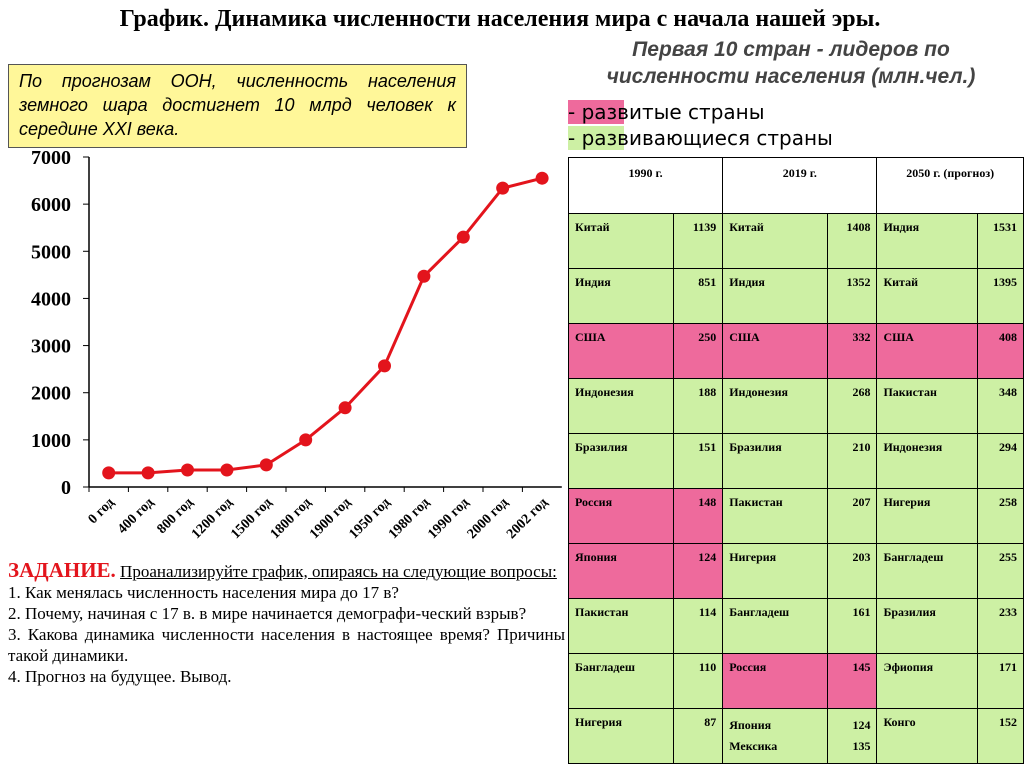 The width and height of the screenshot is (1024, 767). I want to click on y-tick-label: 1000, so click(51, 441).